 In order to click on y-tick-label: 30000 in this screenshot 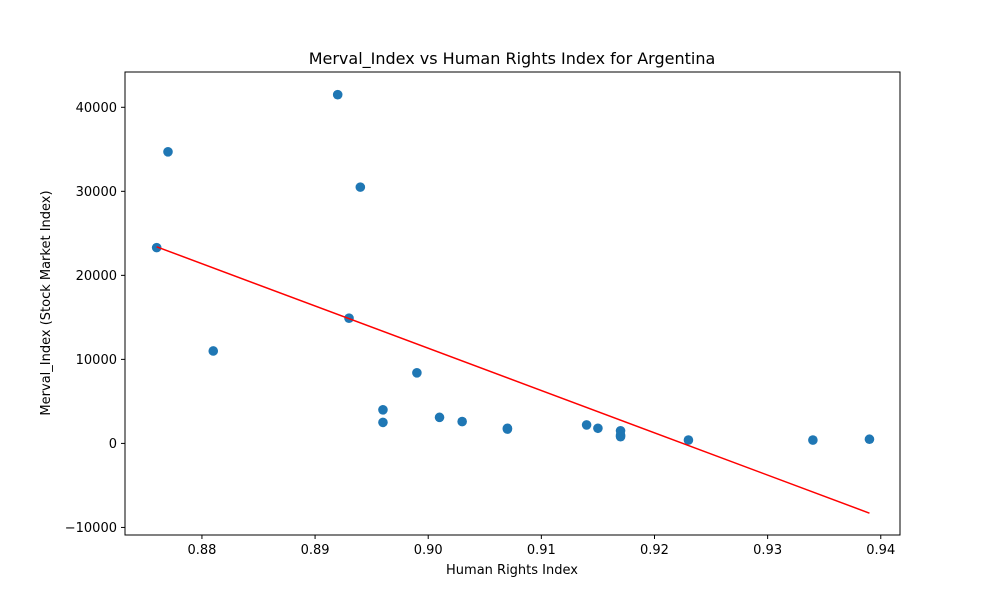, I will do `click(96, 192)`.